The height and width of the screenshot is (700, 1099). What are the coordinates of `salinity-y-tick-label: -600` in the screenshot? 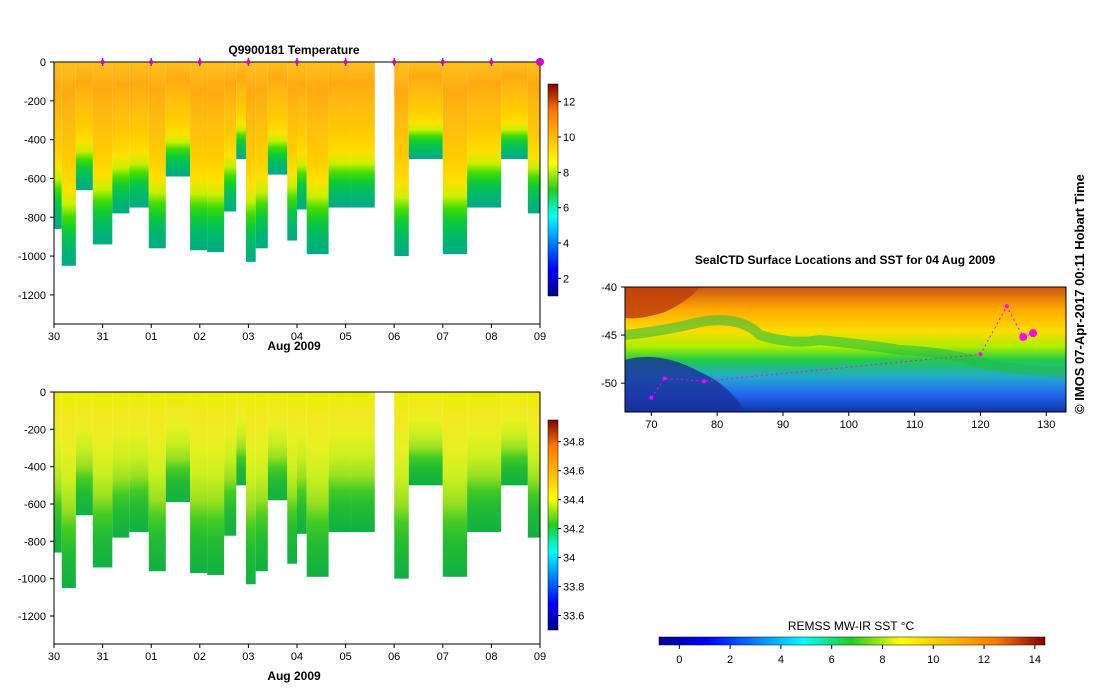 It's located at (35, 505).